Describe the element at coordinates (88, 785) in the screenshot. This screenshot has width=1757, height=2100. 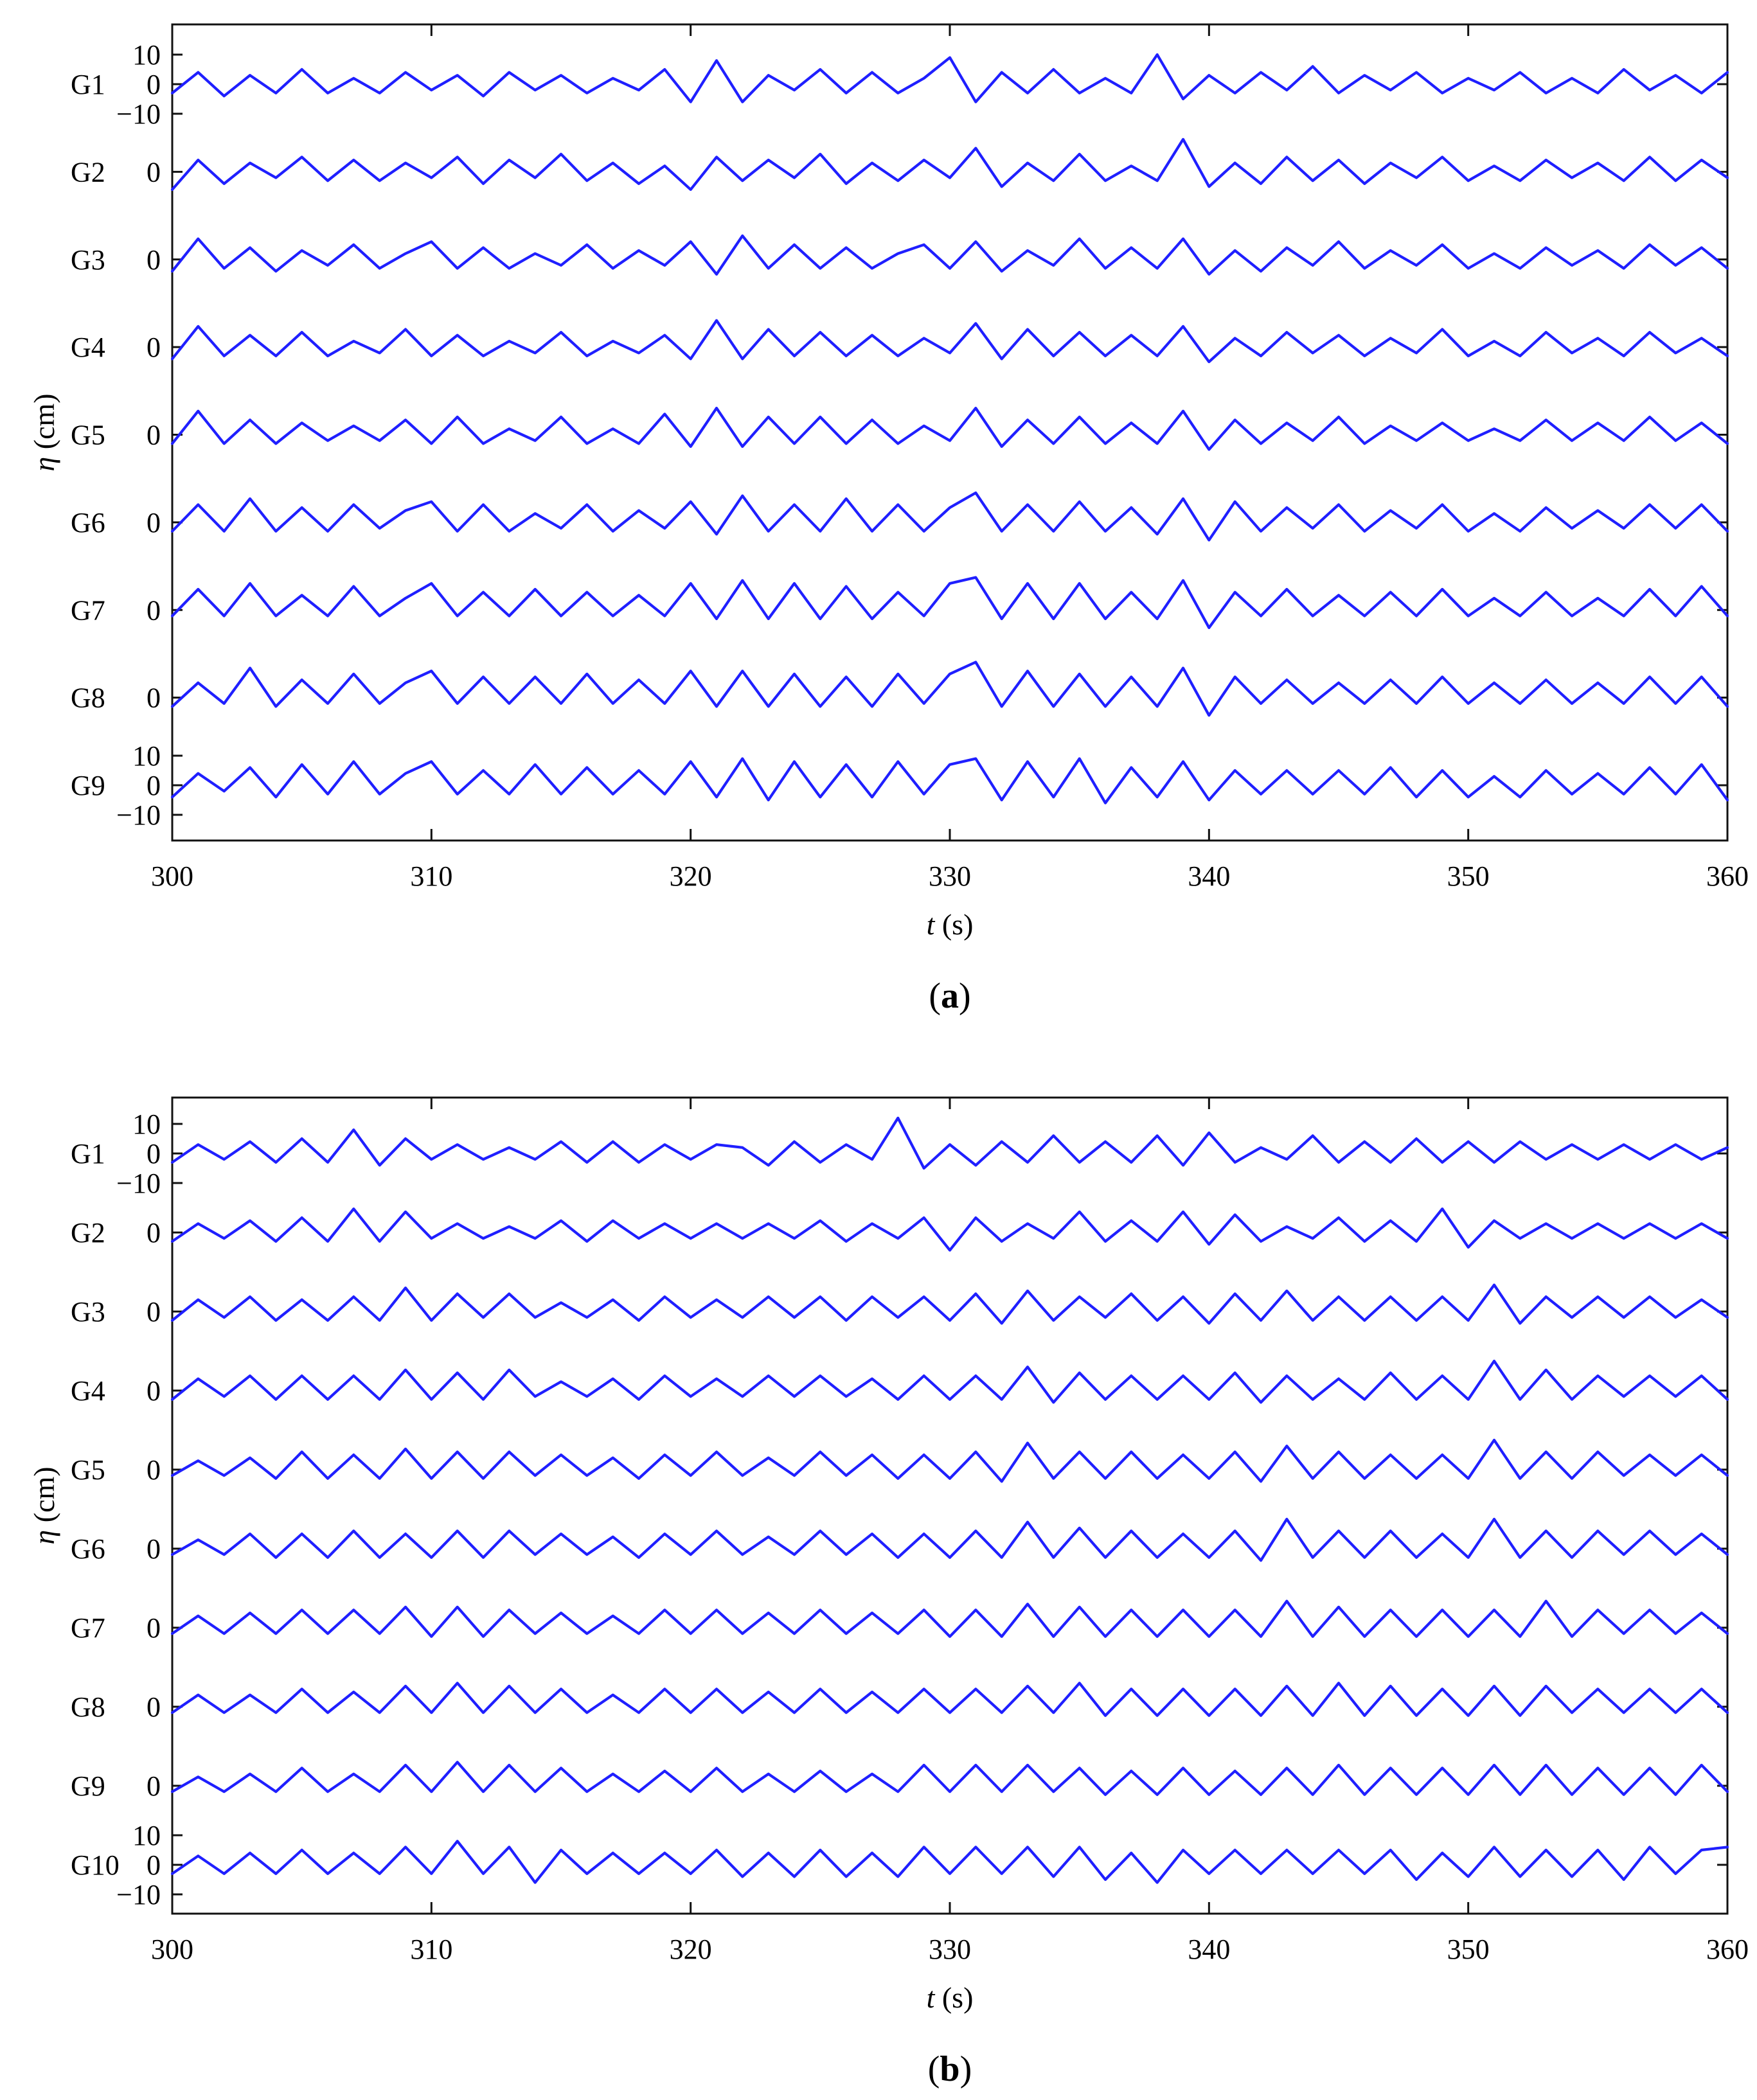
I see `panel-a-gauge-label-g9: G9` at that location.